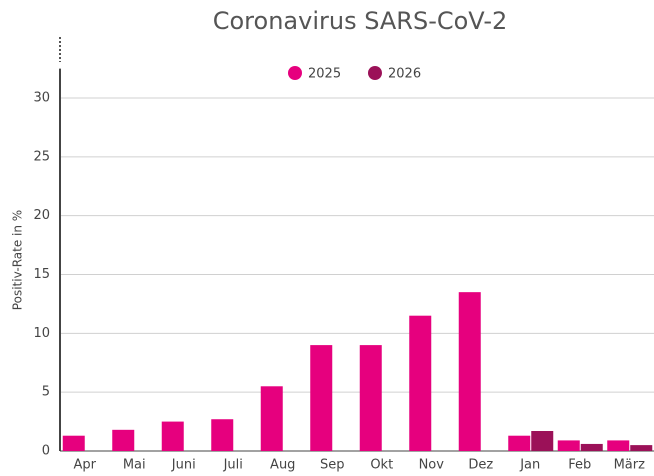  What do you see at coordinates (183, 465) in the screenshot?
I see `x-tick-label: Juni` at bounding box center [183, 465].